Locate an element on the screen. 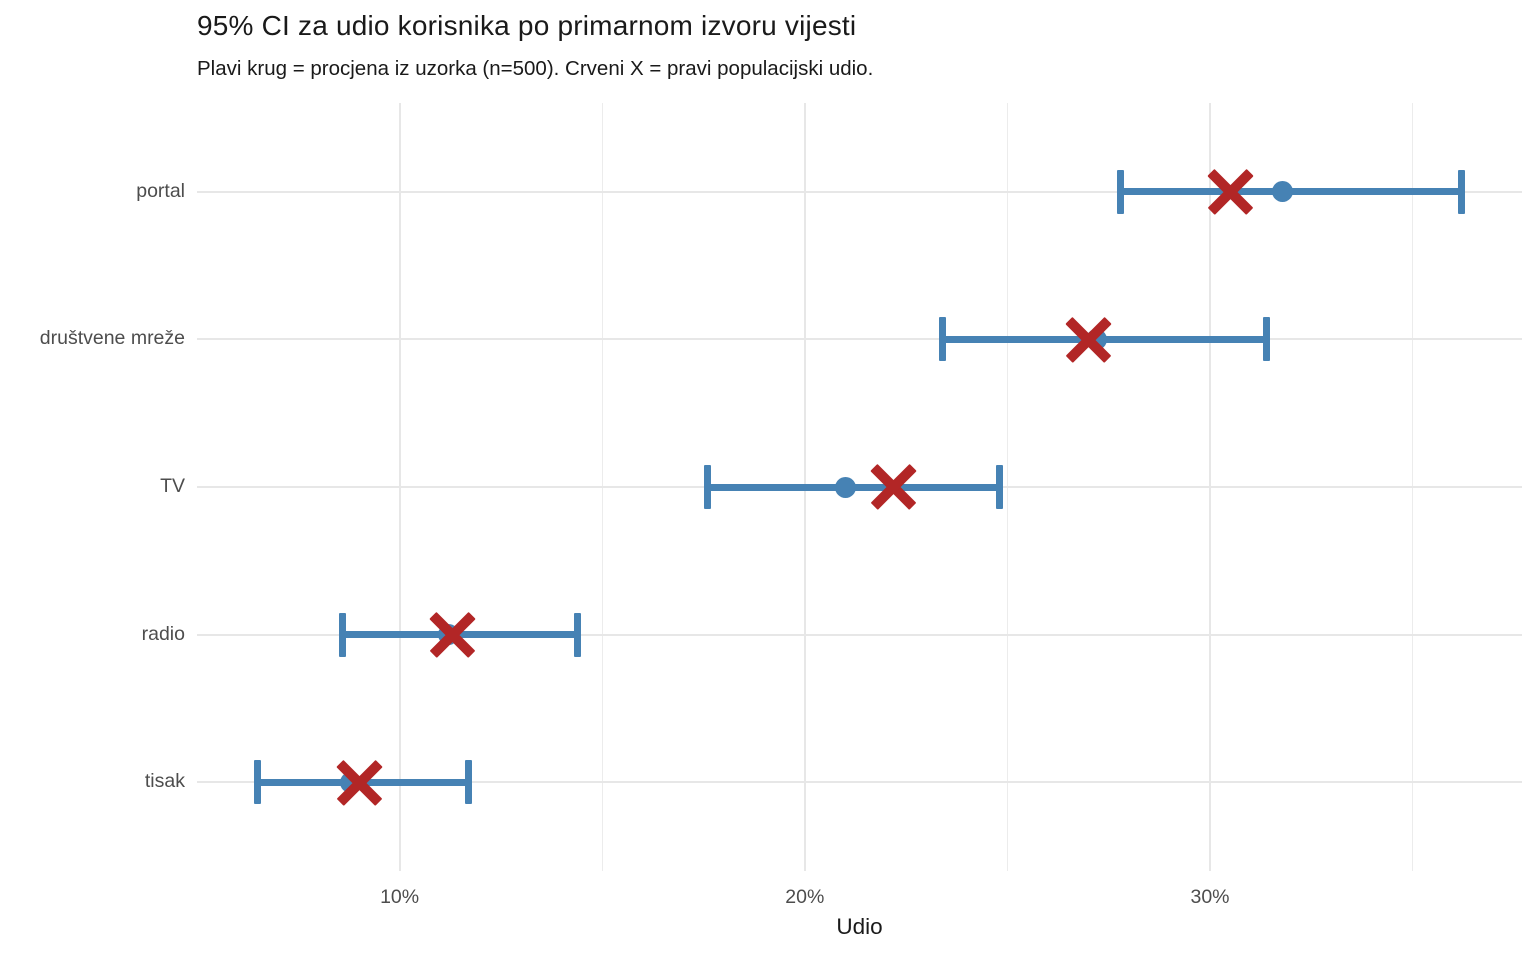 The width and height of the screenshot is (1536, 960). ci-errorbar is located at coordinates (460, 635).